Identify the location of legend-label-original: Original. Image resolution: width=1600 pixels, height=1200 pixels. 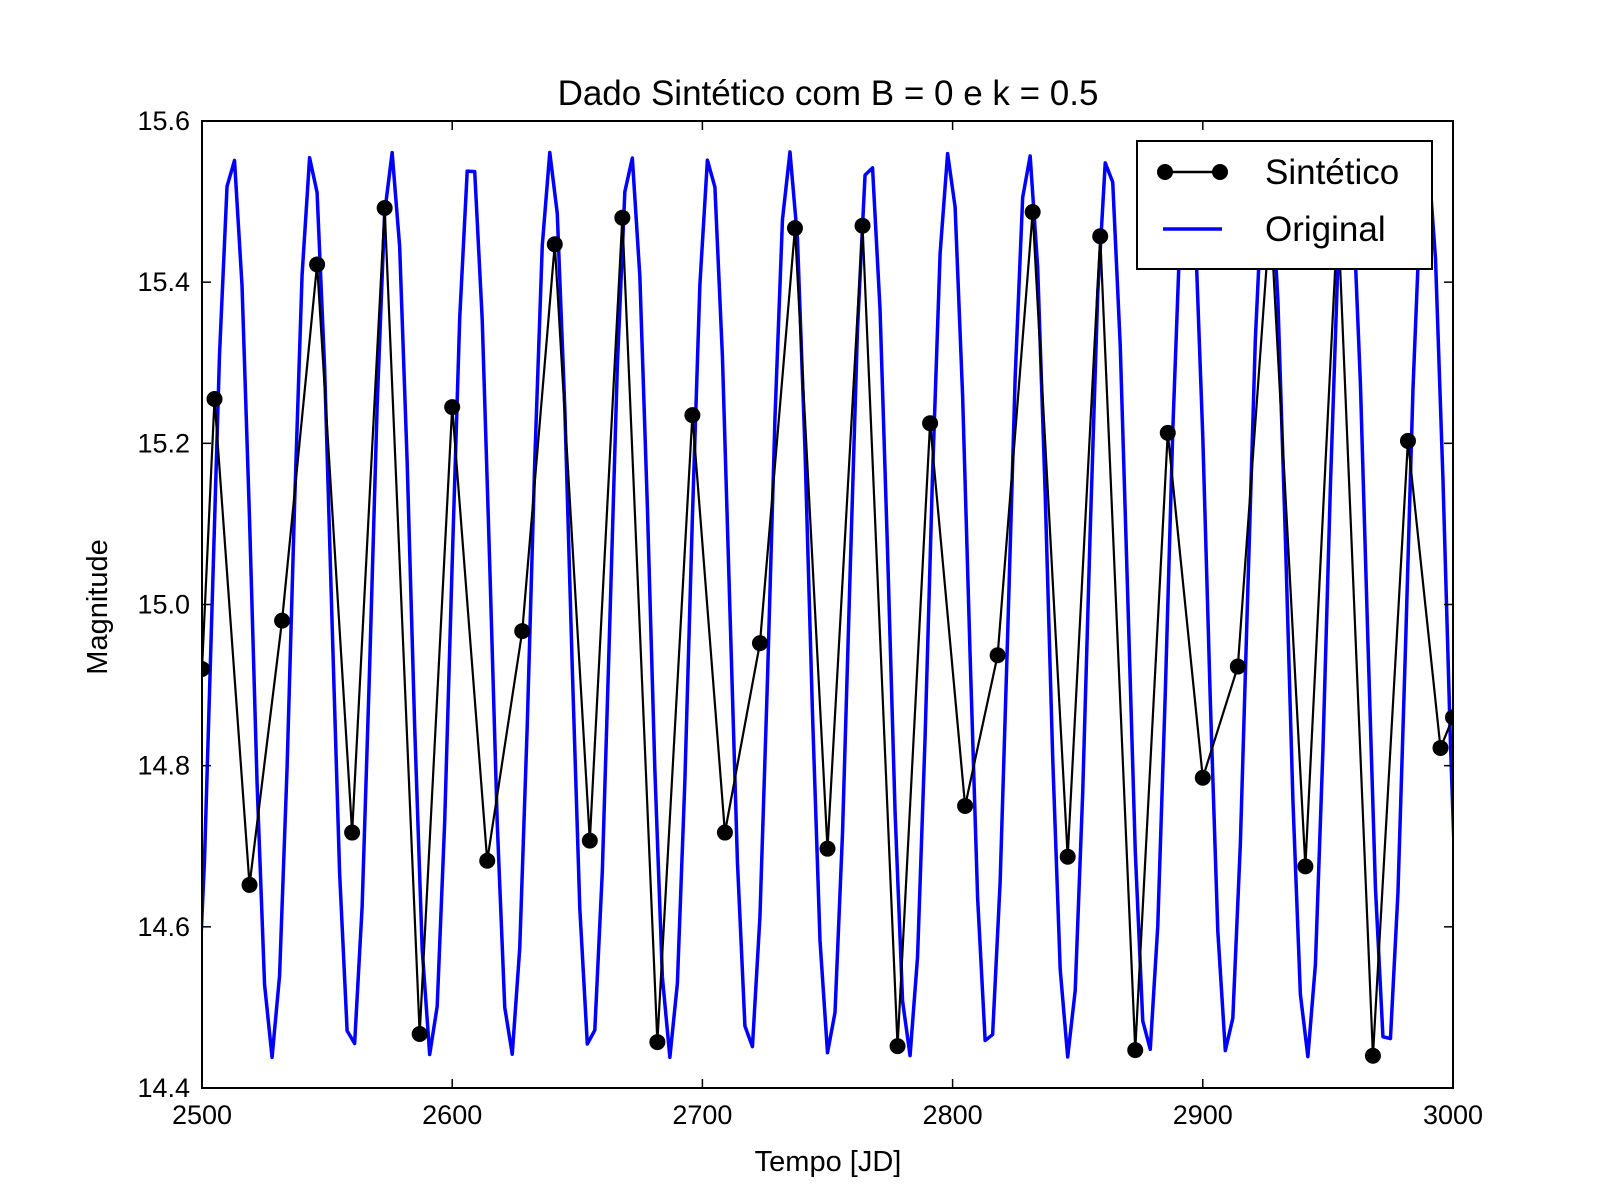
(1325, 229).